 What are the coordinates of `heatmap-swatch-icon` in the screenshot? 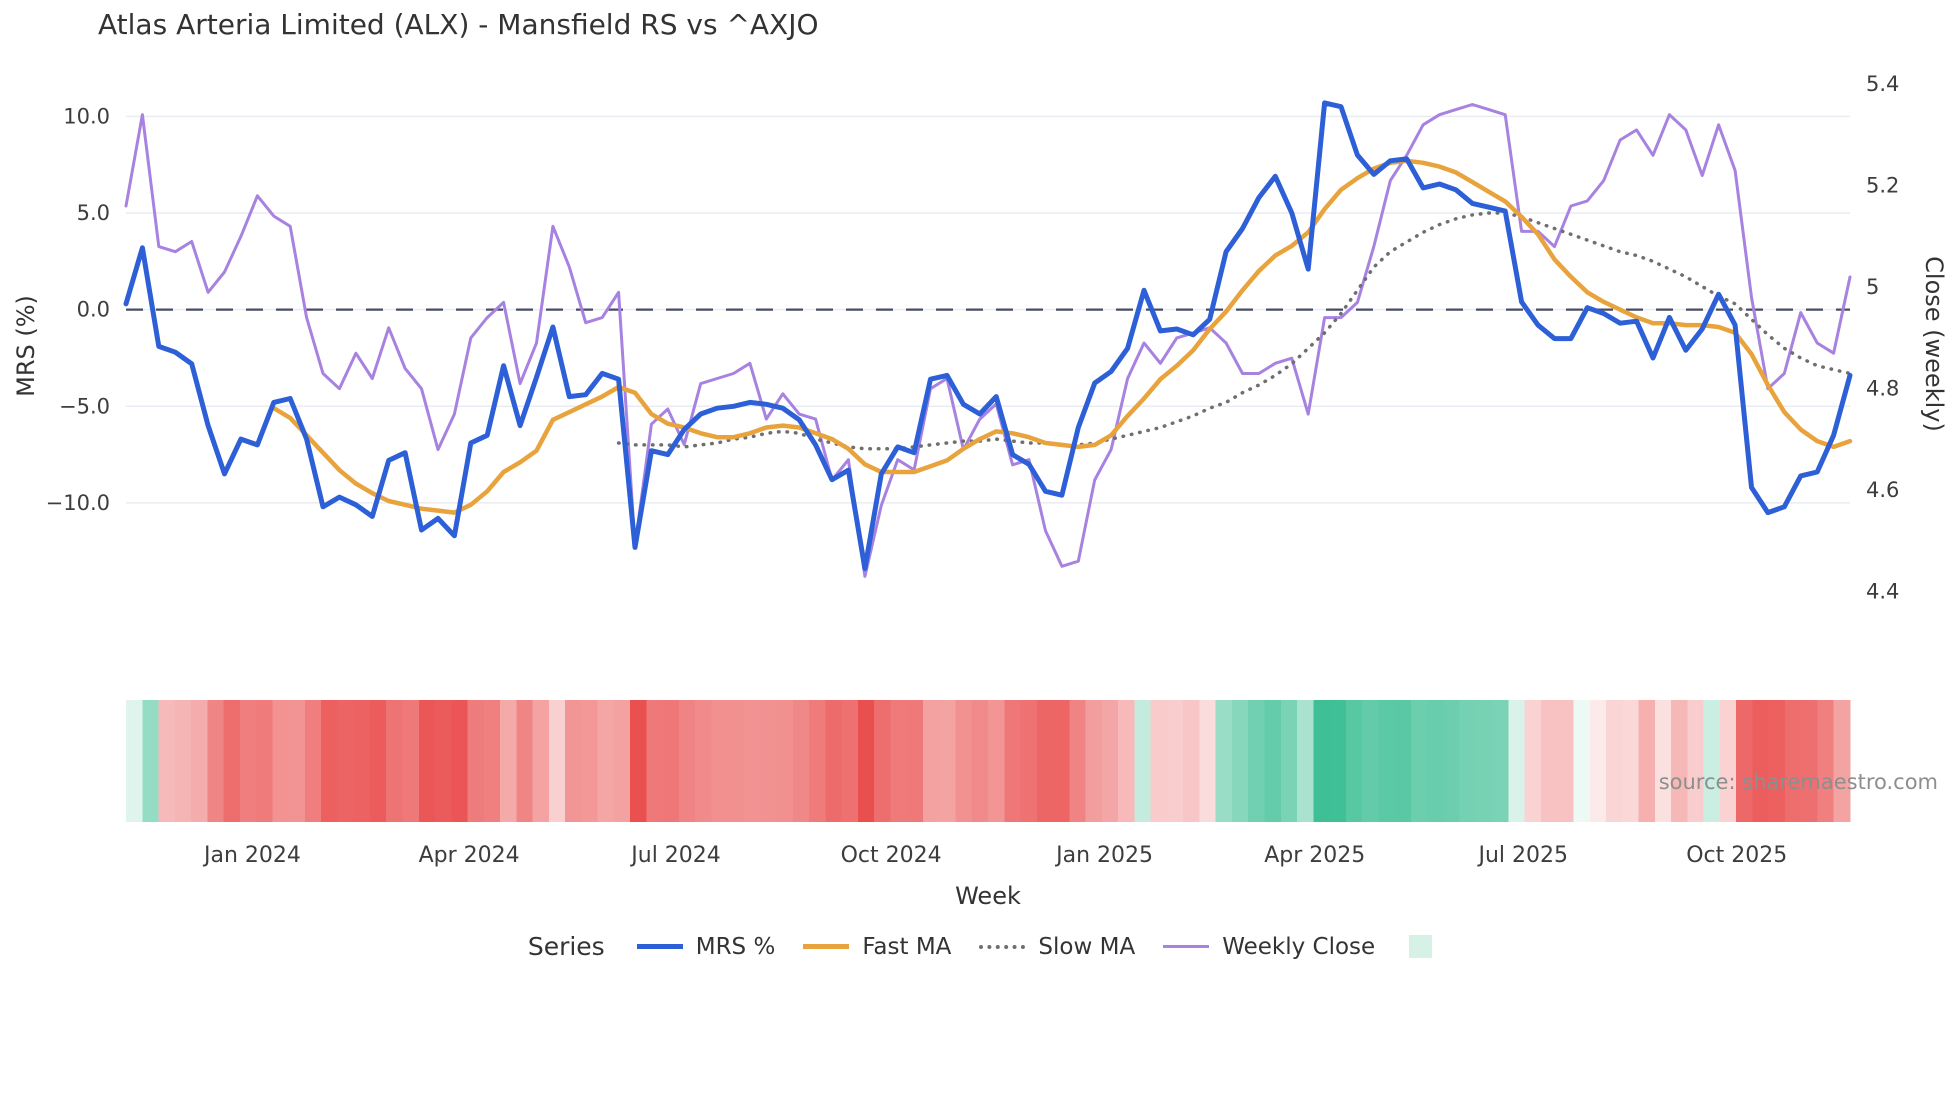 It's located at (1421, 946).